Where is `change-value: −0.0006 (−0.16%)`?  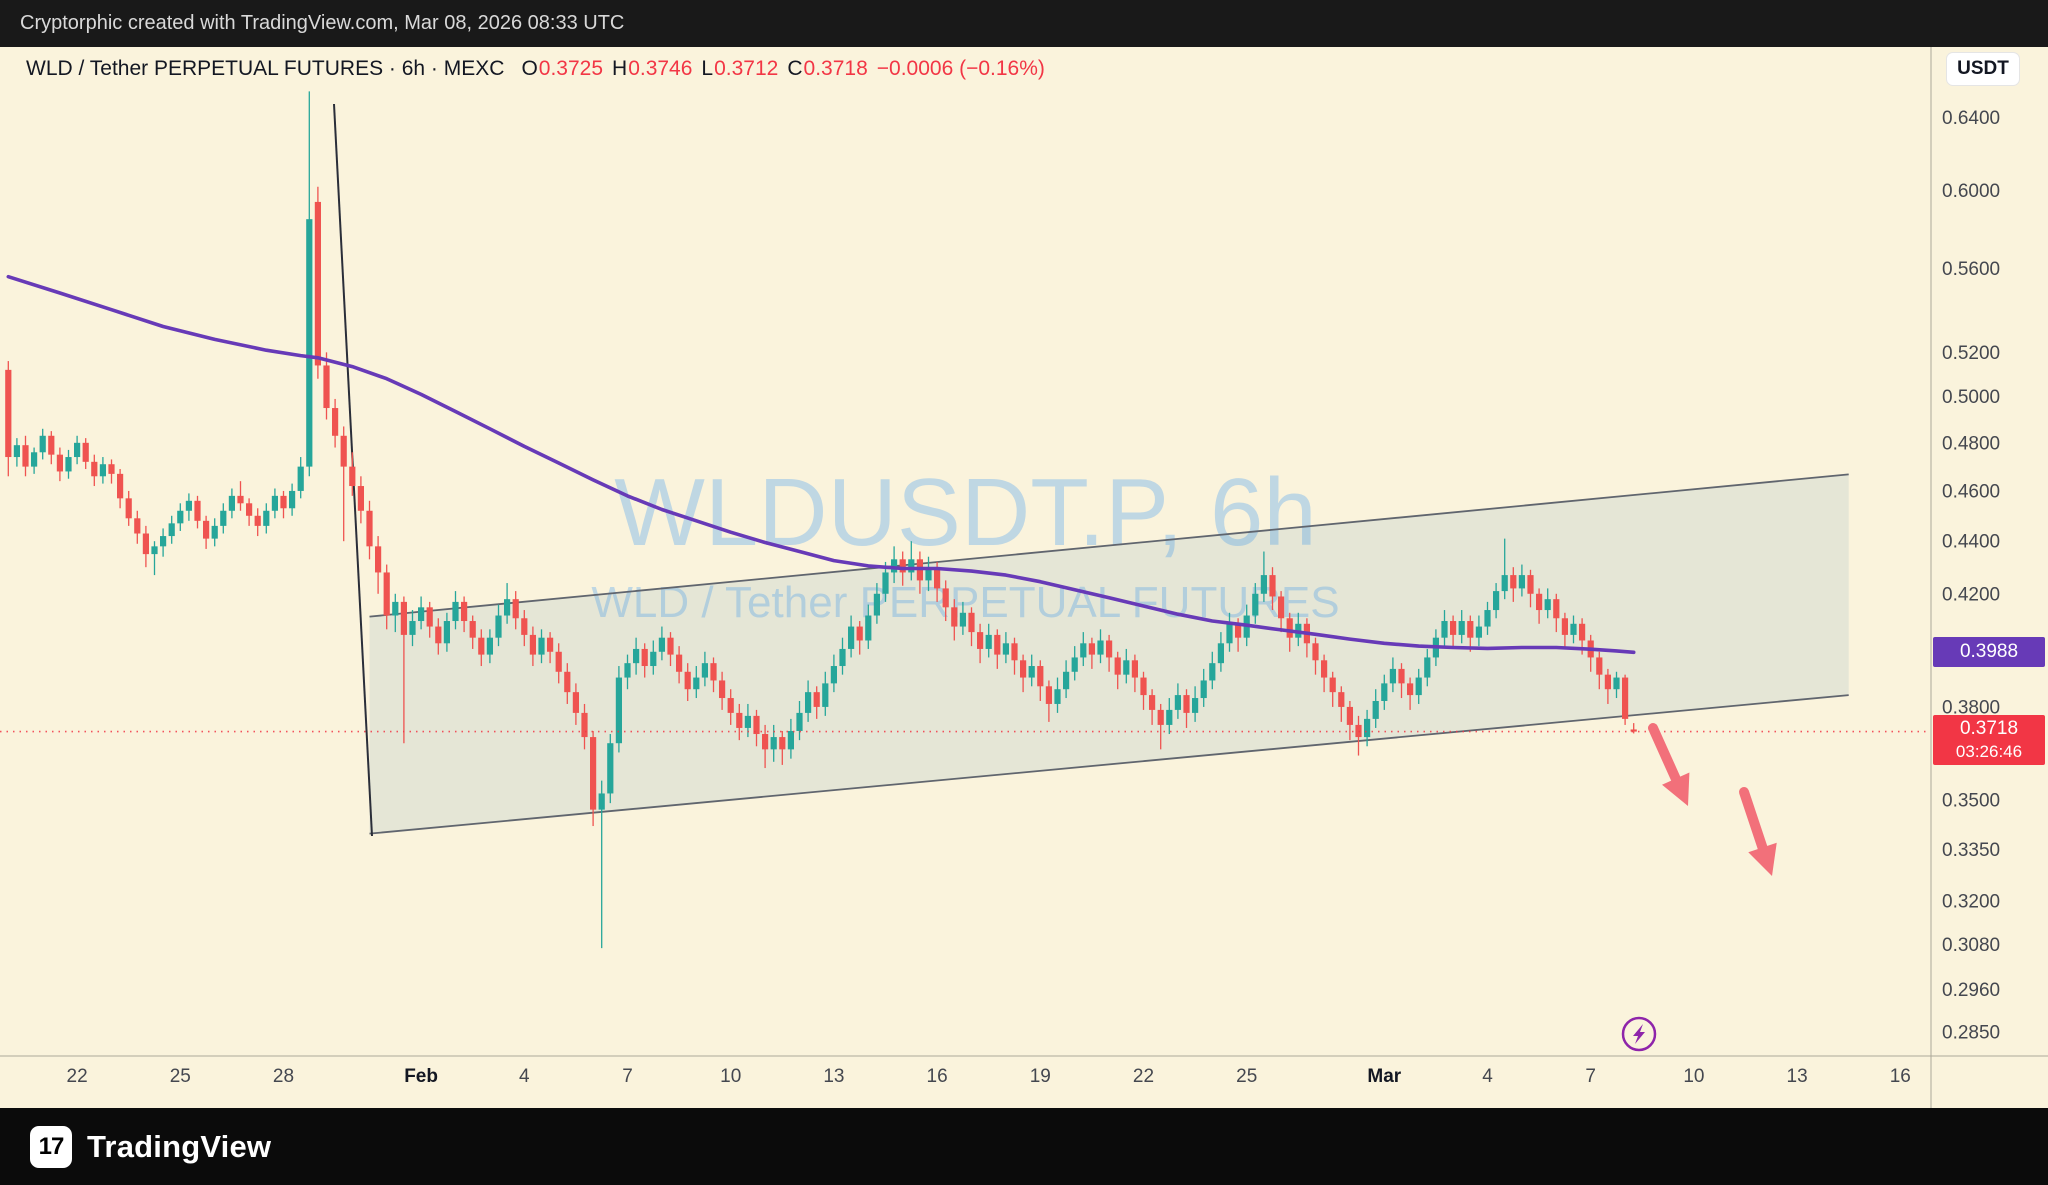
change-value: −0.0006 (−0.16%) is located at coordinates (960, 68).